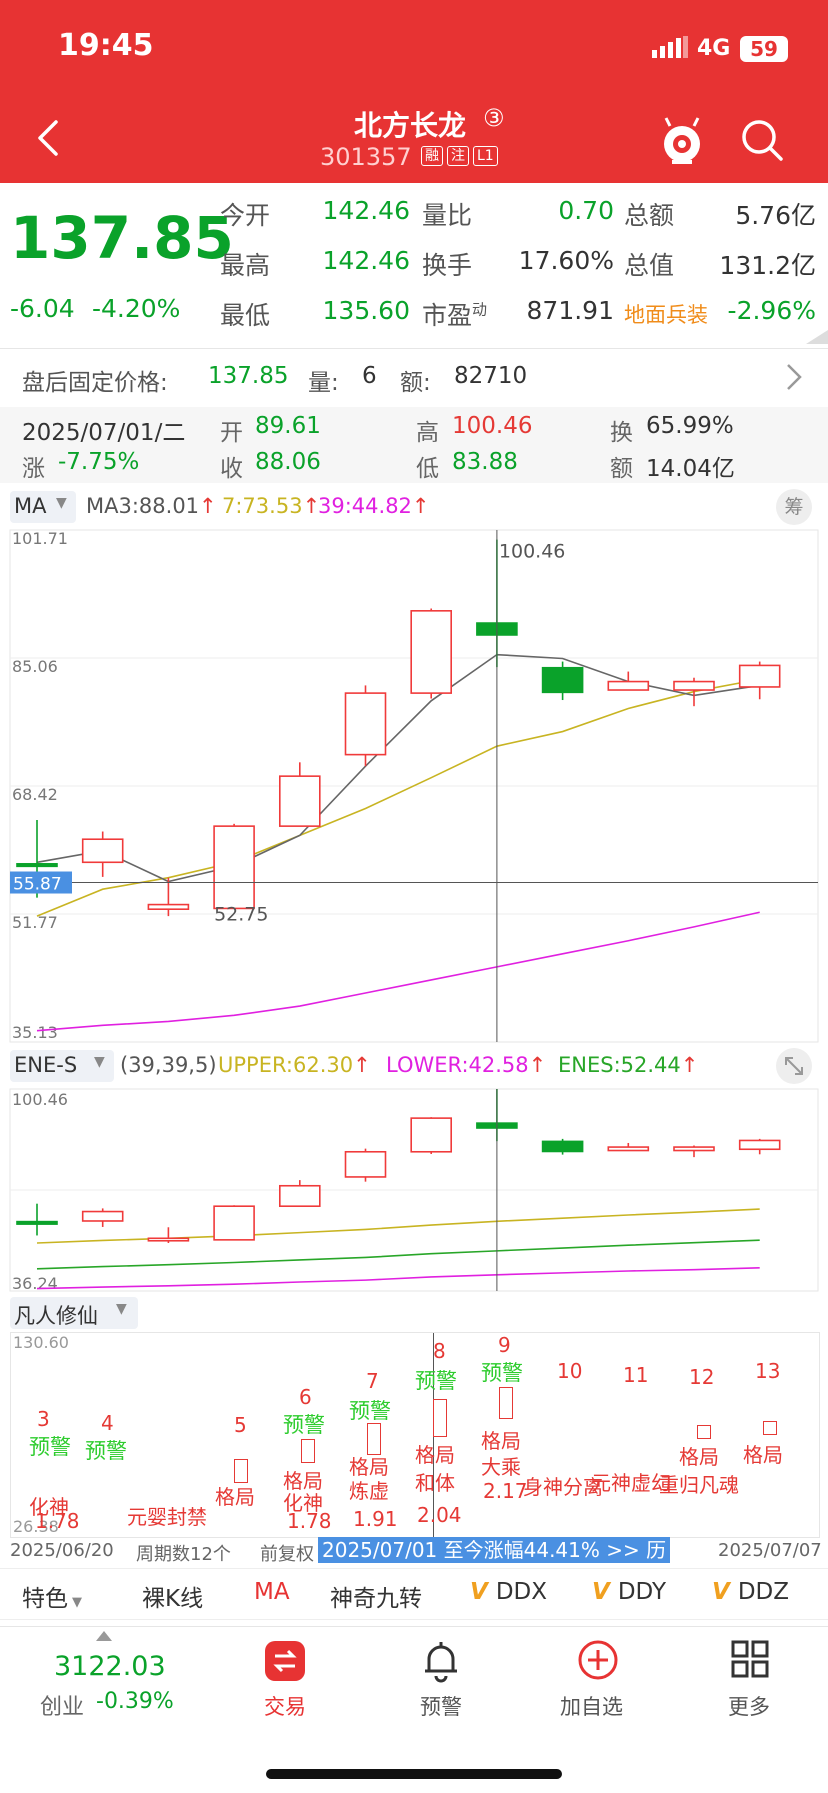 The height and width of the screenshot is (1793, 828). Describe the element at coordinates (240, 1425) in the screenshot. I see `signal-number: 5` at that location.